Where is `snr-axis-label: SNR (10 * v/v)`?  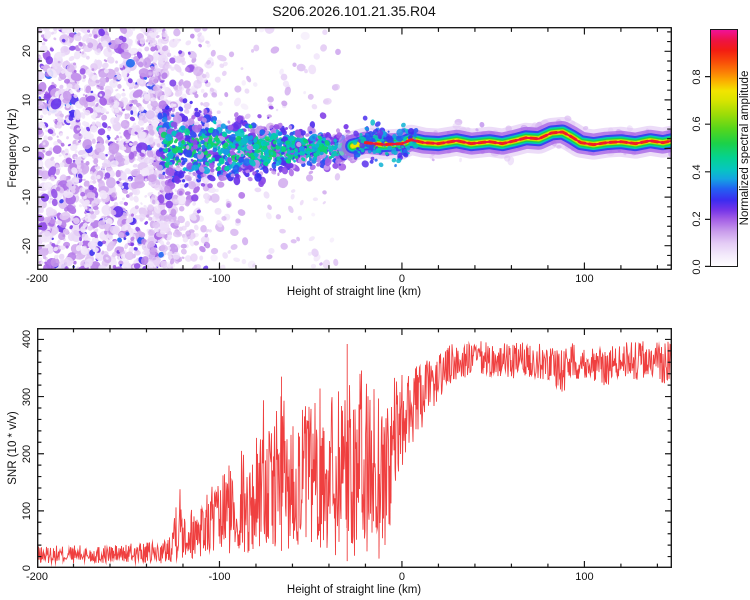
snr-axis-label: SNR (10 * v/v) is located at coordinates (13, 448).